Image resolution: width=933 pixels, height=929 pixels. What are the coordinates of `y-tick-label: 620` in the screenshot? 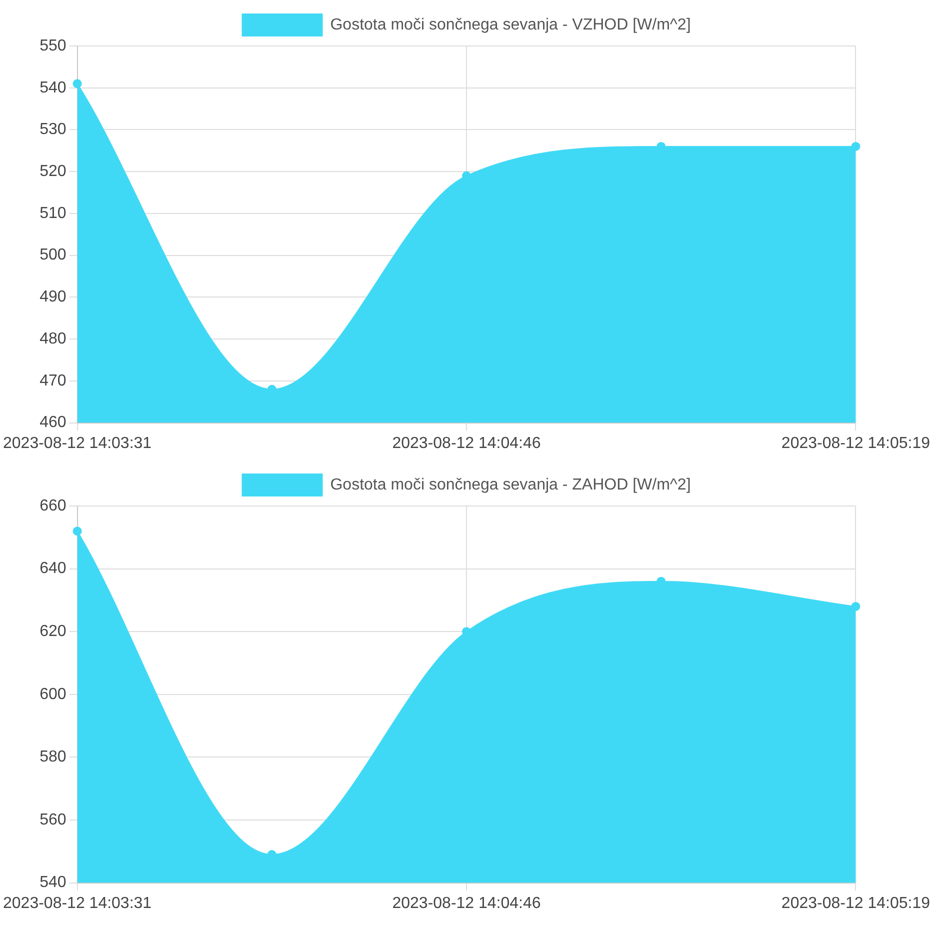 It's located at (53, 631).